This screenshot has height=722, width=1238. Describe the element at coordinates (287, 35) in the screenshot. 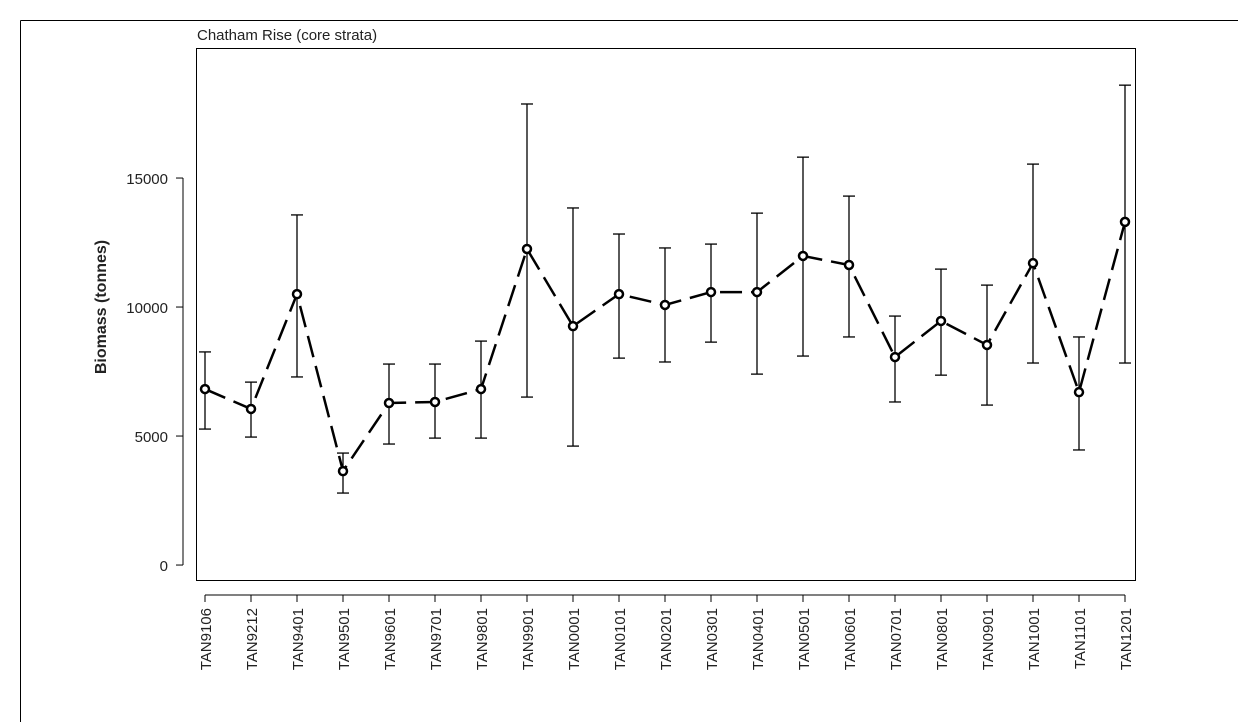

I see `chart-title: Chatham Rise (core strata)` at that location.